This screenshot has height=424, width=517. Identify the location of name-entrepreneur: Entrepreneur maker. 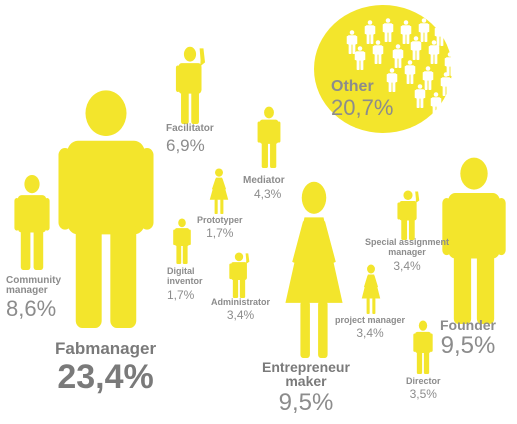
(306, 374).